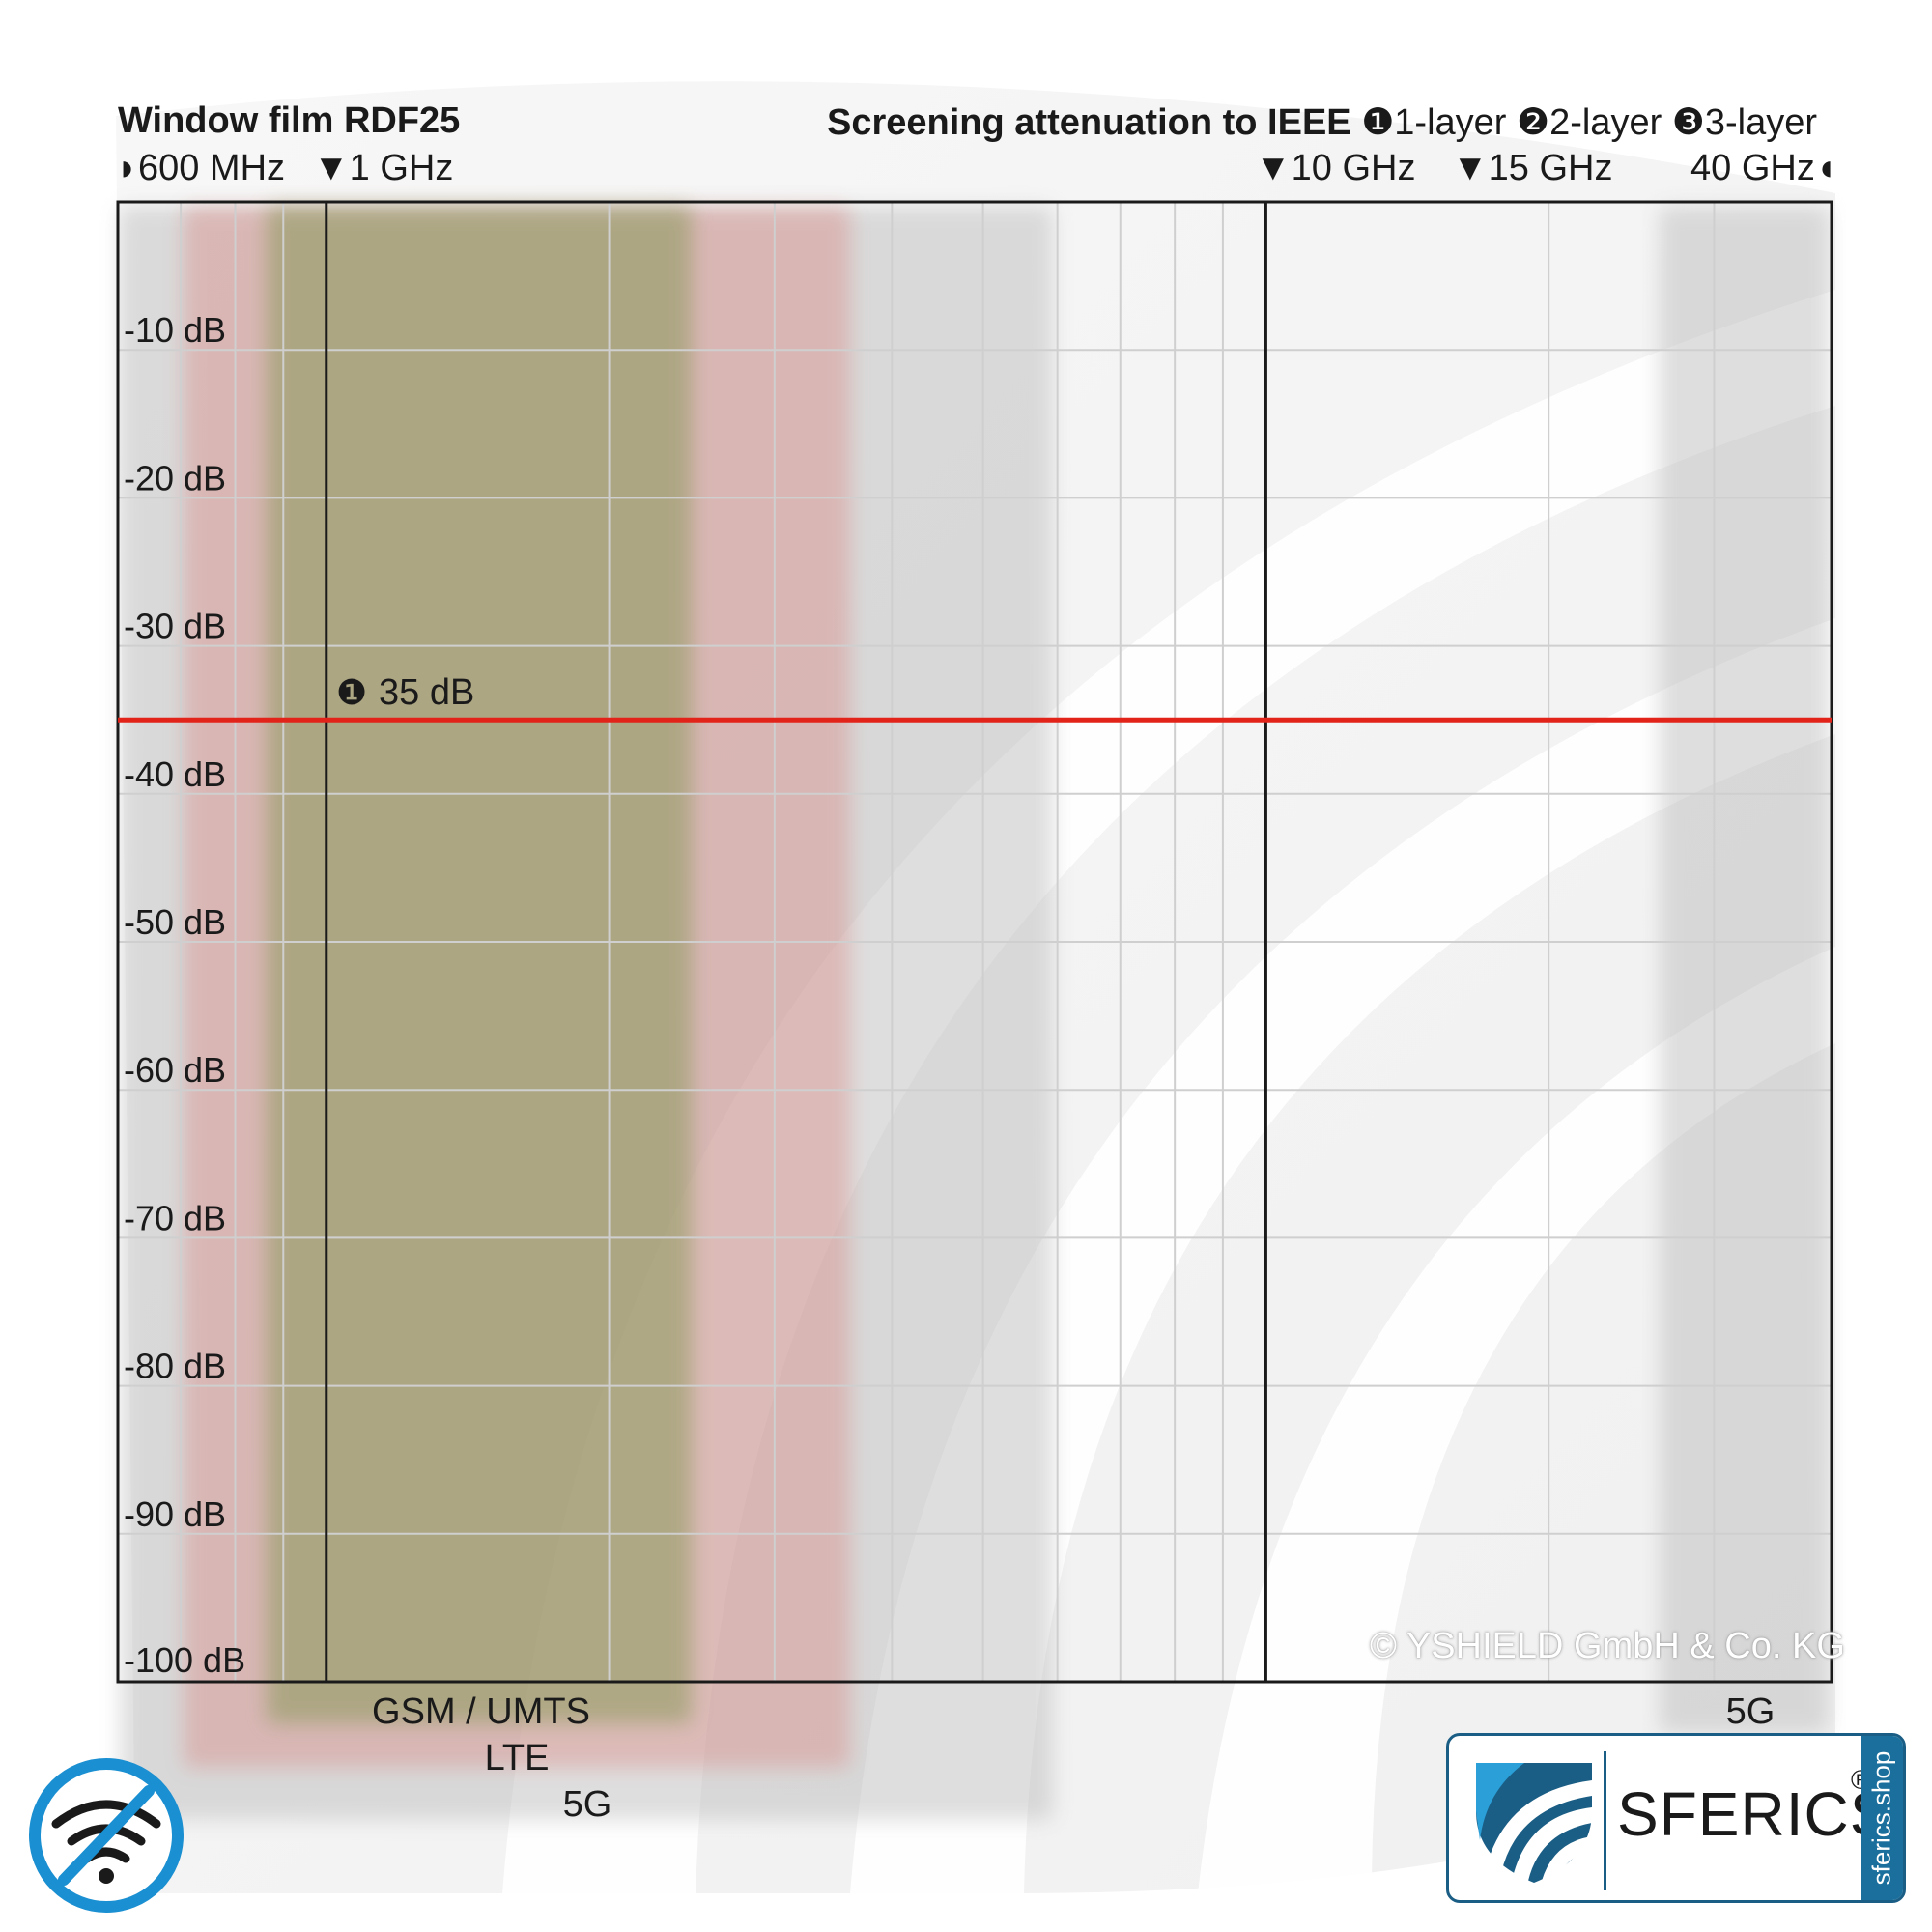 The width and height of the screenshot is (1932, 1932). Describe the element at coordinates (1825, 168) in the screenshot. I see `left-pointer-icon: ◖` at that location.